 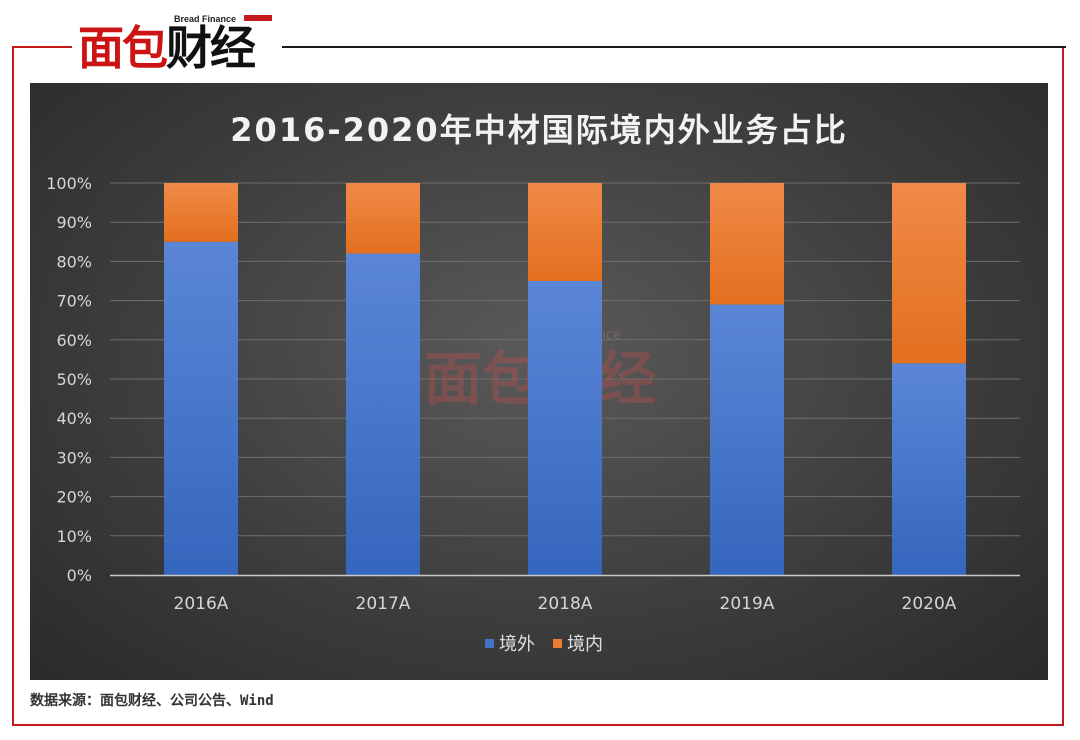 What do you see at coordinates (74, 379) in the screenshot?
I see `y-tick-label: 50%` at bounding box center [74, 379].